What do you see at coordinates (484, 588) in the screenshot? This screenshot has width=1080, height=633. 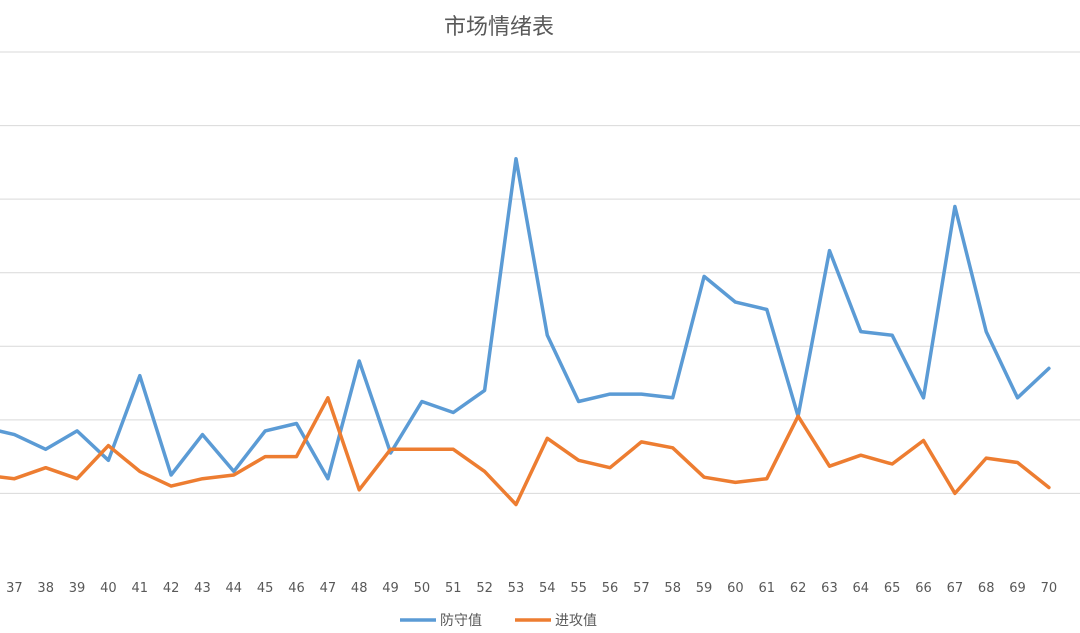 I see `x-tick-label: 52` at bounding box center [484, 588].